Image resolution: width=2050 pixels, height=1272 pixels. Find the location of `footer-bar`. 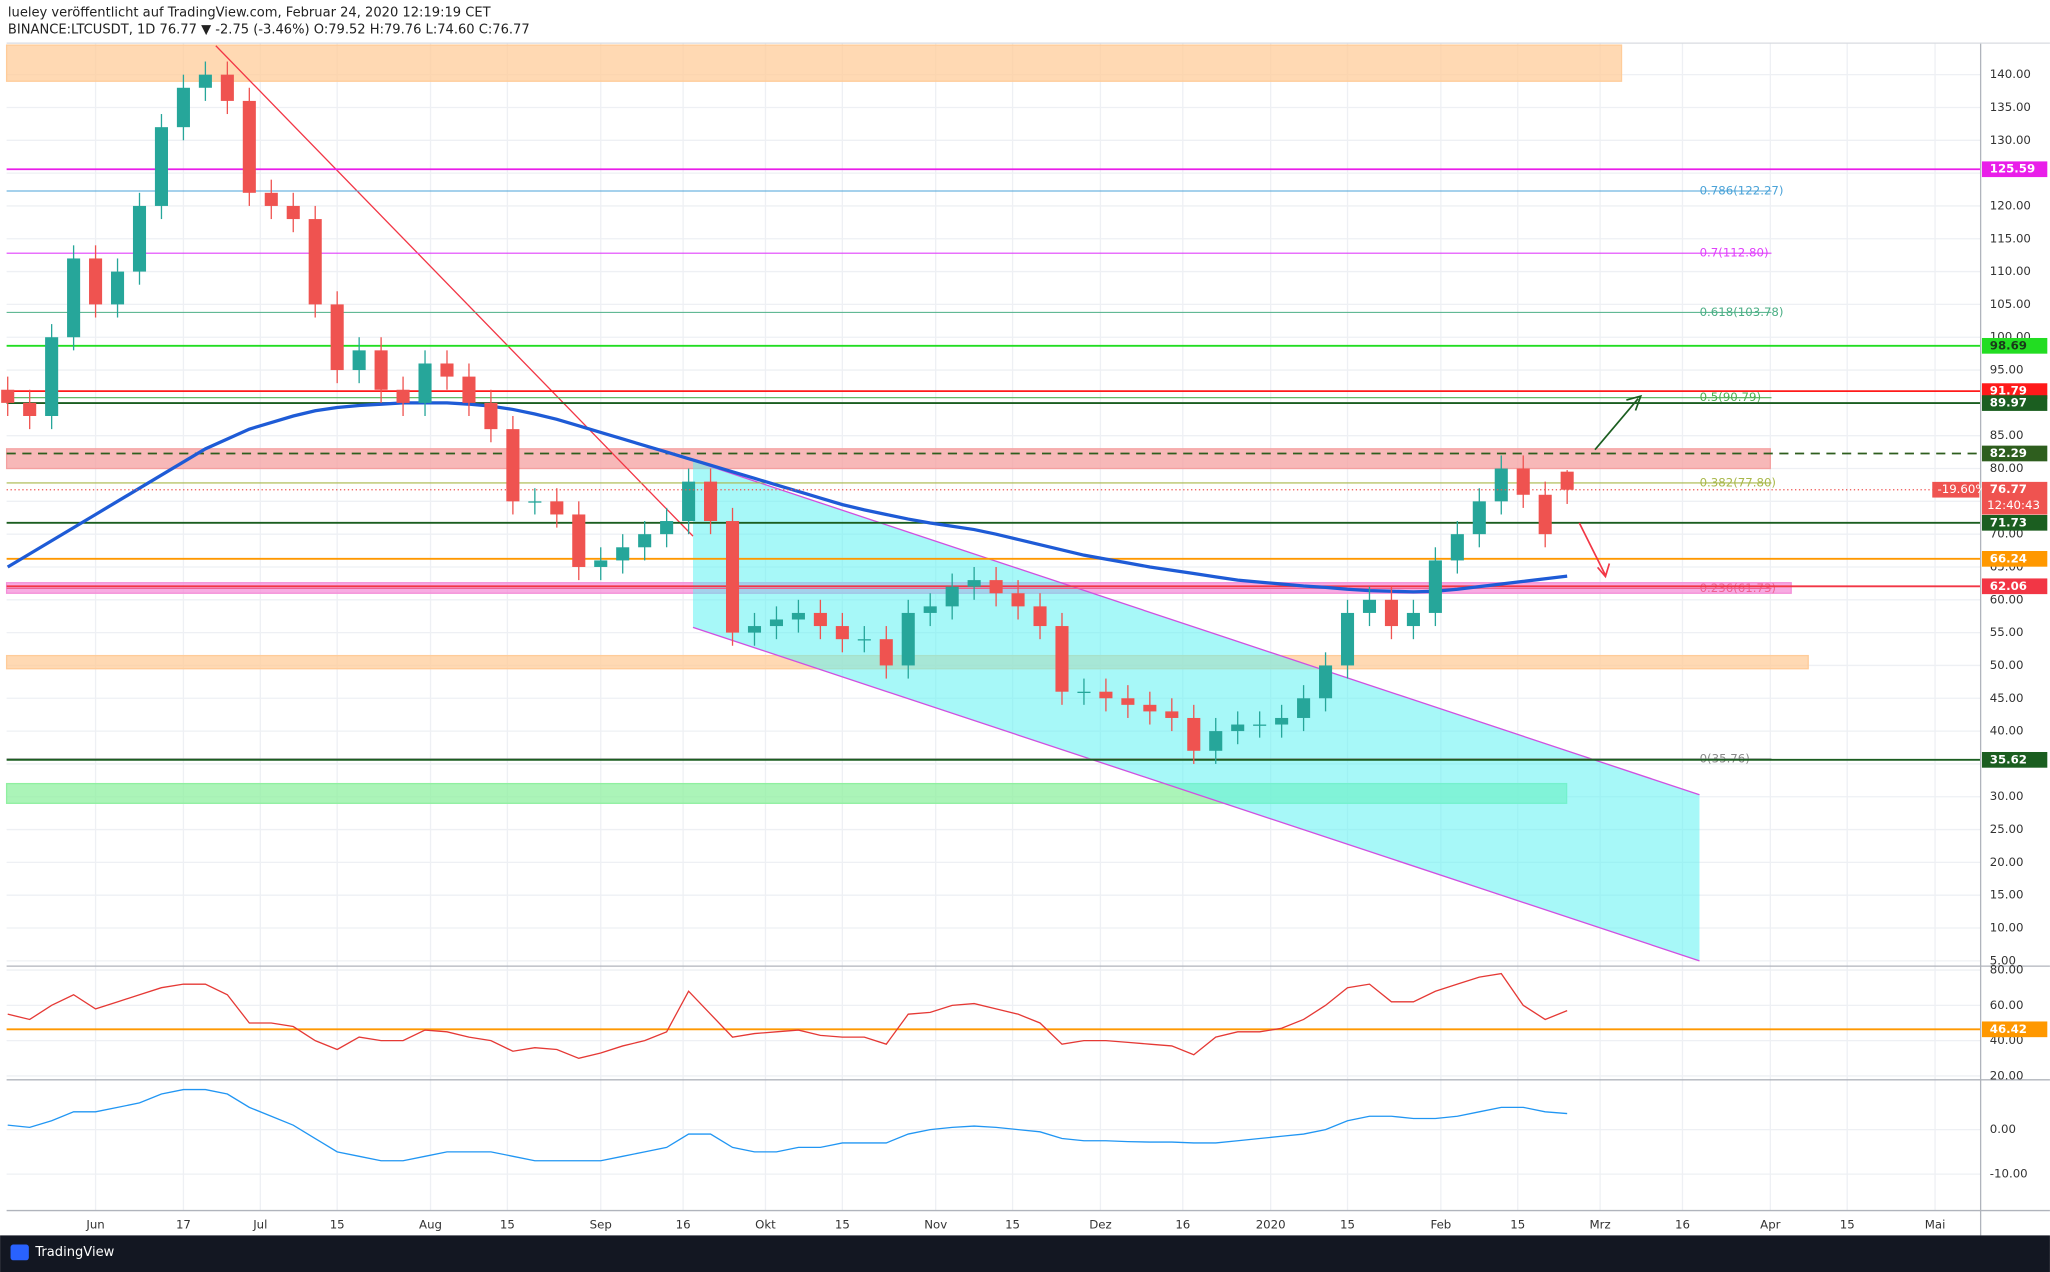

footer-bar is located at coordinates (1025, 1253).